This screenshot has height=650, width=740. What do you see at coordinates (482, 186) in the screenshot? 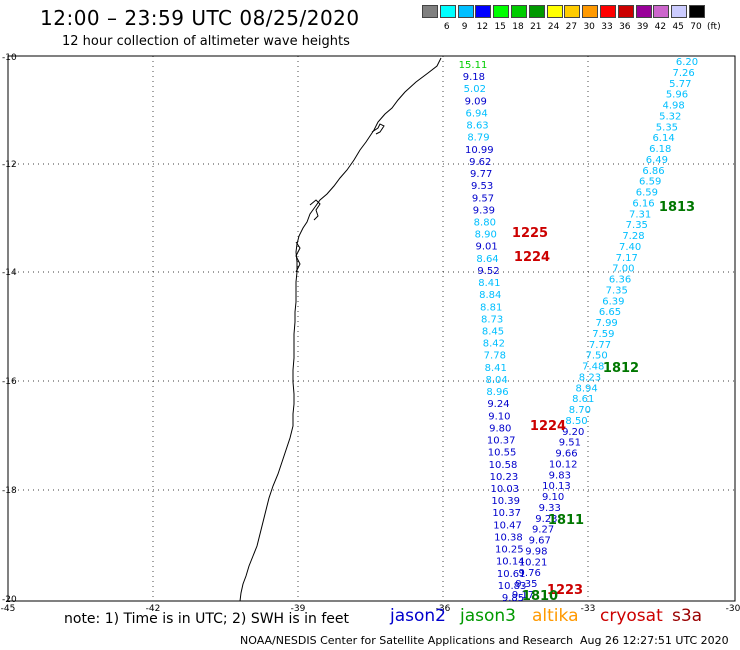
I see `wave-height-value: 9.53` at bounding box center [482, 186].